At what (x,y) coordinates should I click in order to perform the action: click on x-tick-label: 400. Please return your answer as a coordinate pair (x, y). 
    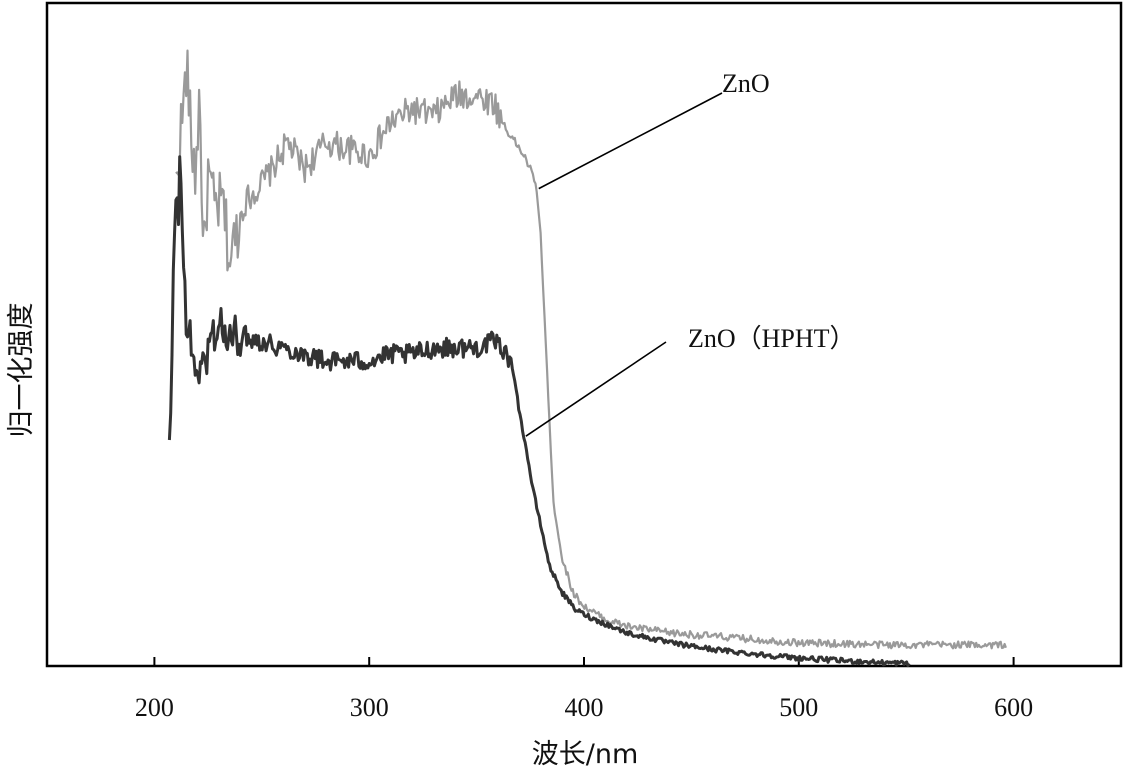
    Looking at the image, I should click on (584, 707).